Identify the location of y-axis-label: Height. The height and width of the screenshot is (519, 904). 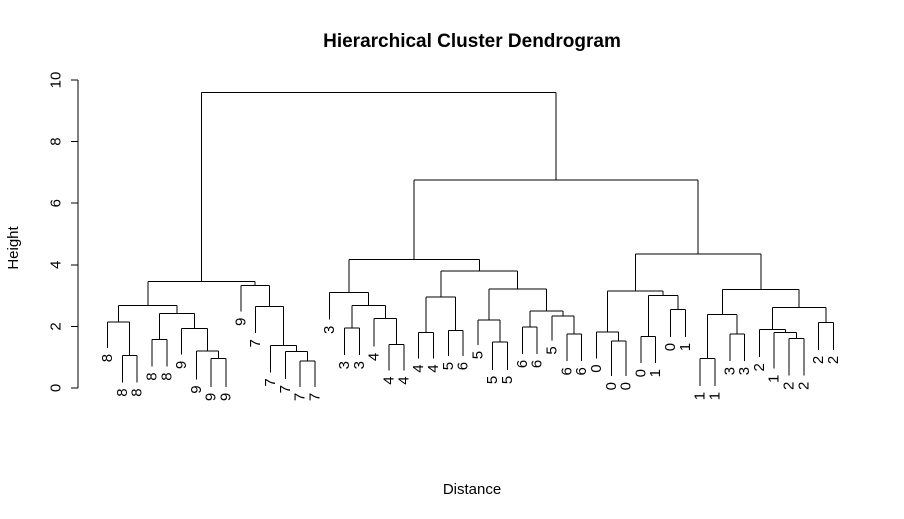
(13, 247).